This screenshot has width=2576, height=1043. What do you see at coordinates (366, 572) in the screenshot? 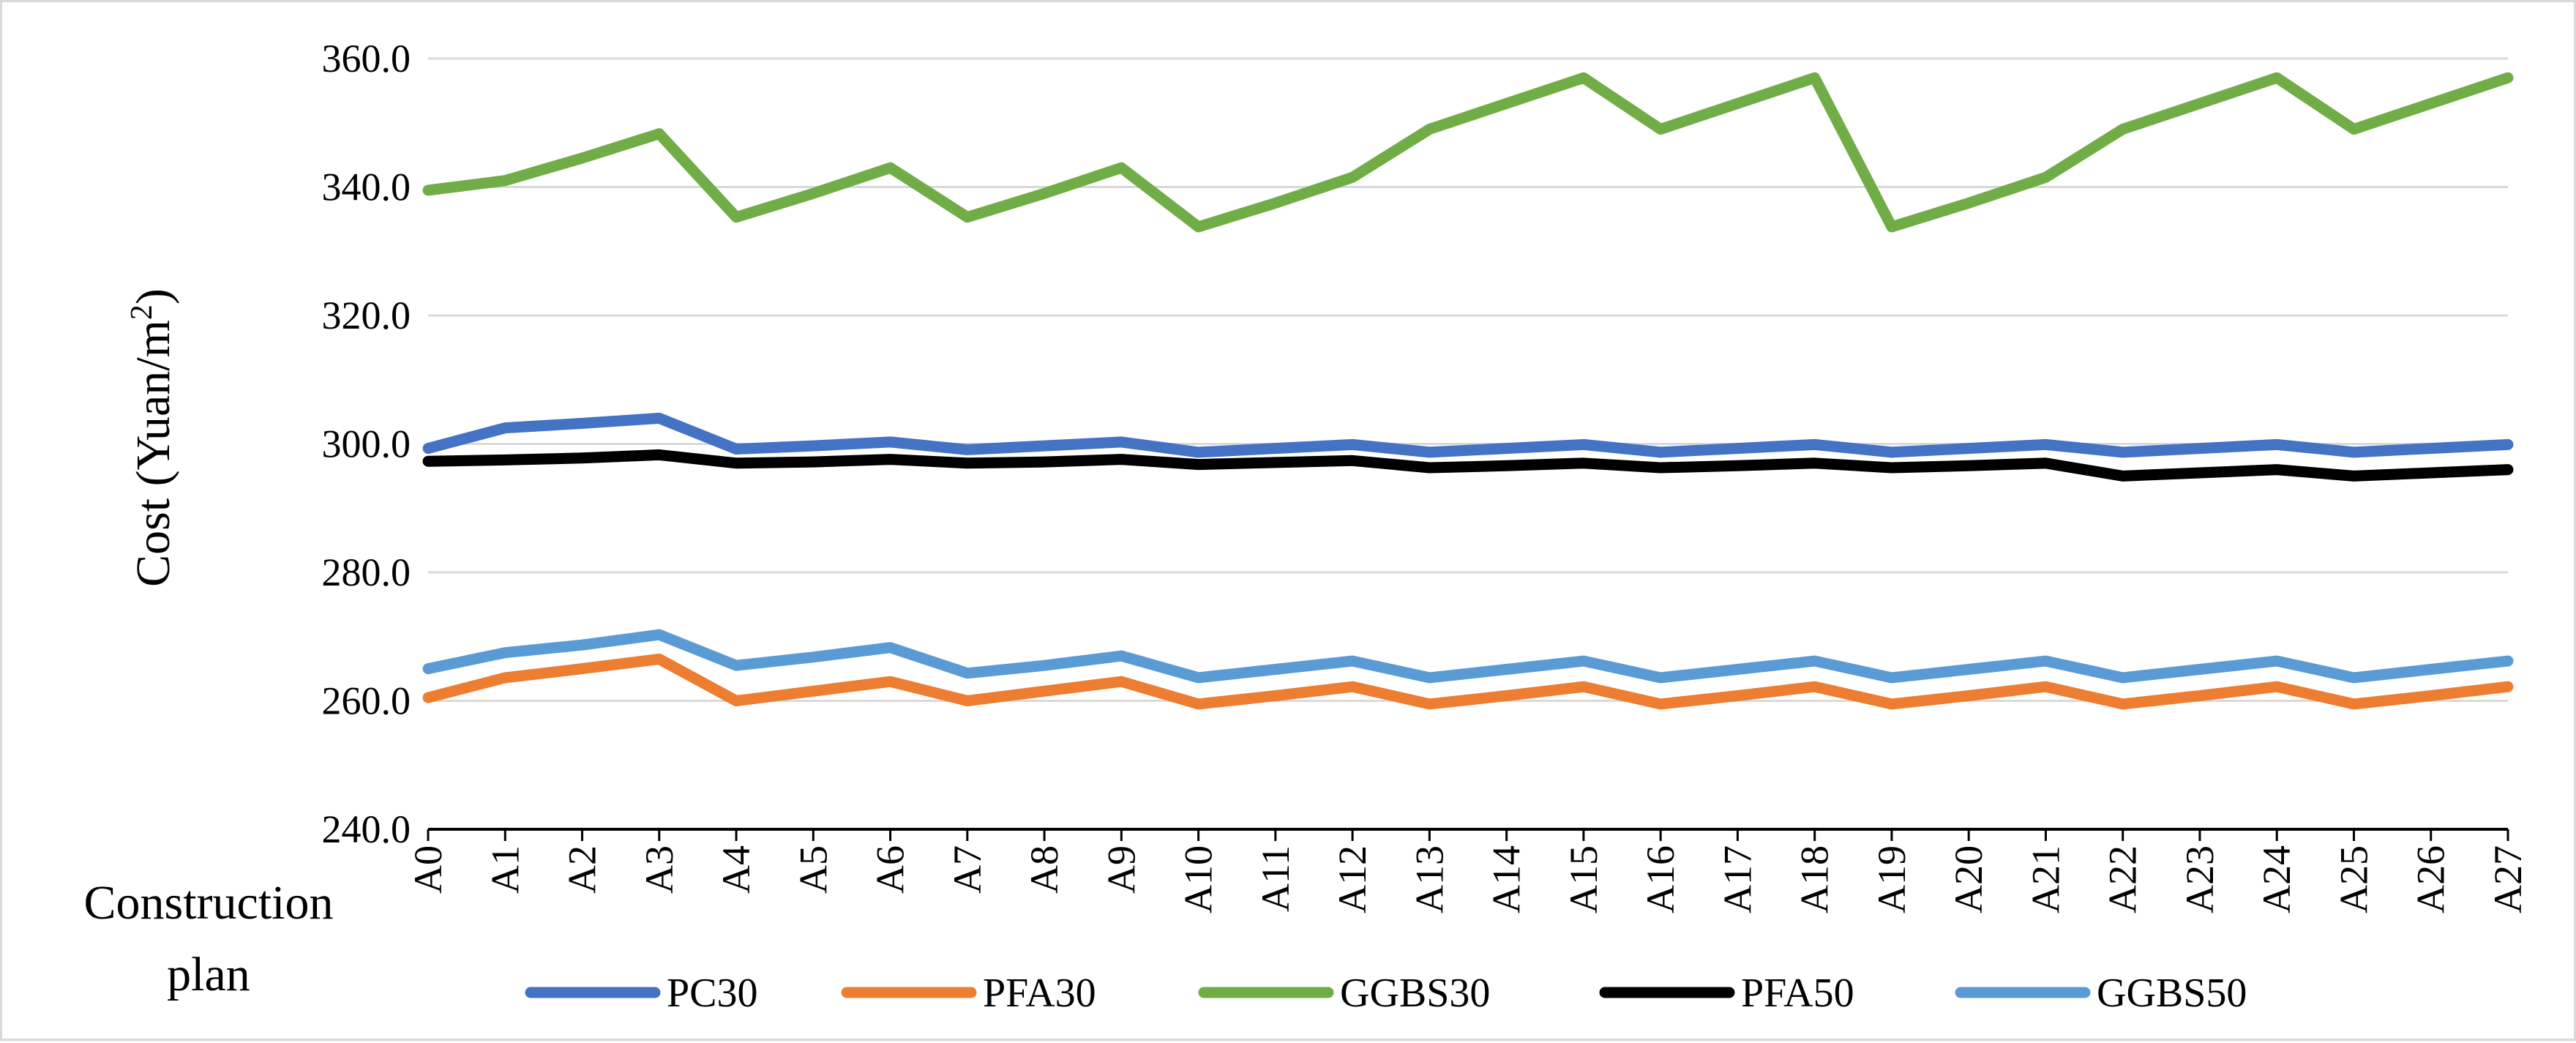
I see `y-tick-label: 280.0` at bounding box center [366, 572].